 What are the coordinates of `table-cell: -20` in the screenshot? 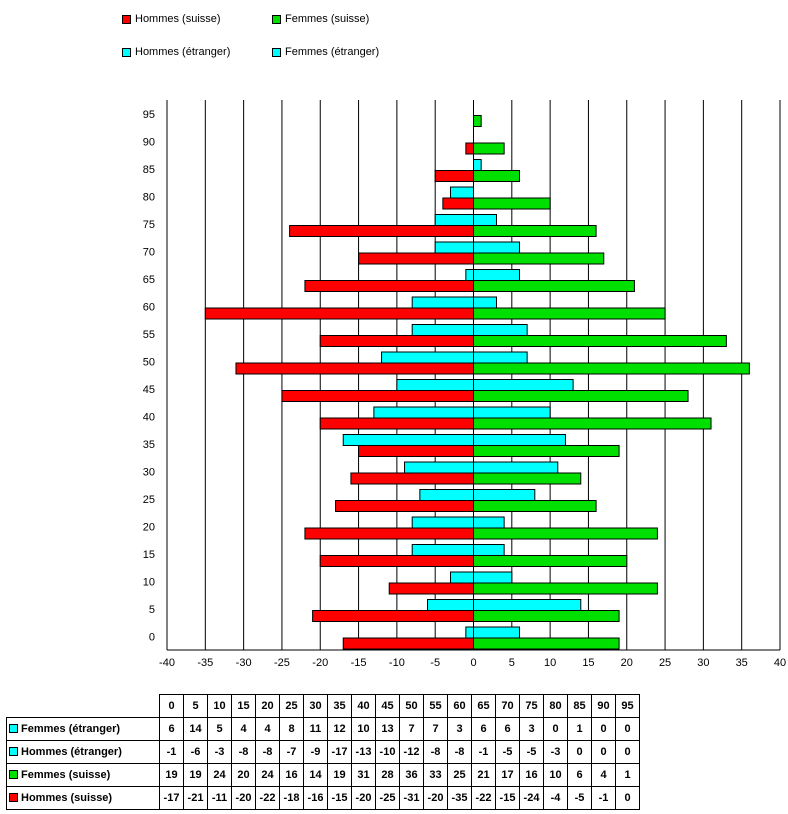 It's located at (243, 798).